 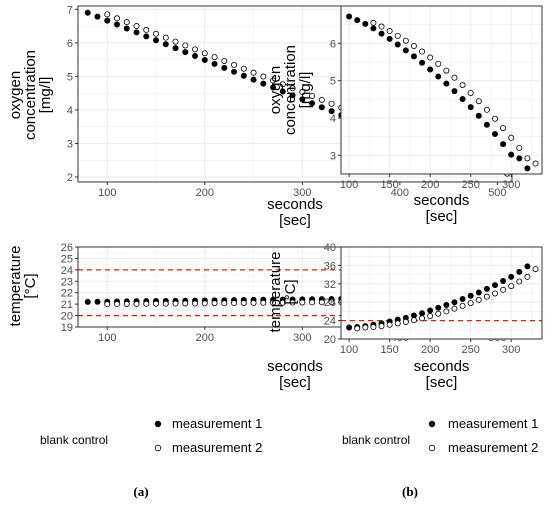 What do you see at coordinates (30, 95) in the screenshot?
I see `y-axis-label: concentration` at bounding box center [30, 95].